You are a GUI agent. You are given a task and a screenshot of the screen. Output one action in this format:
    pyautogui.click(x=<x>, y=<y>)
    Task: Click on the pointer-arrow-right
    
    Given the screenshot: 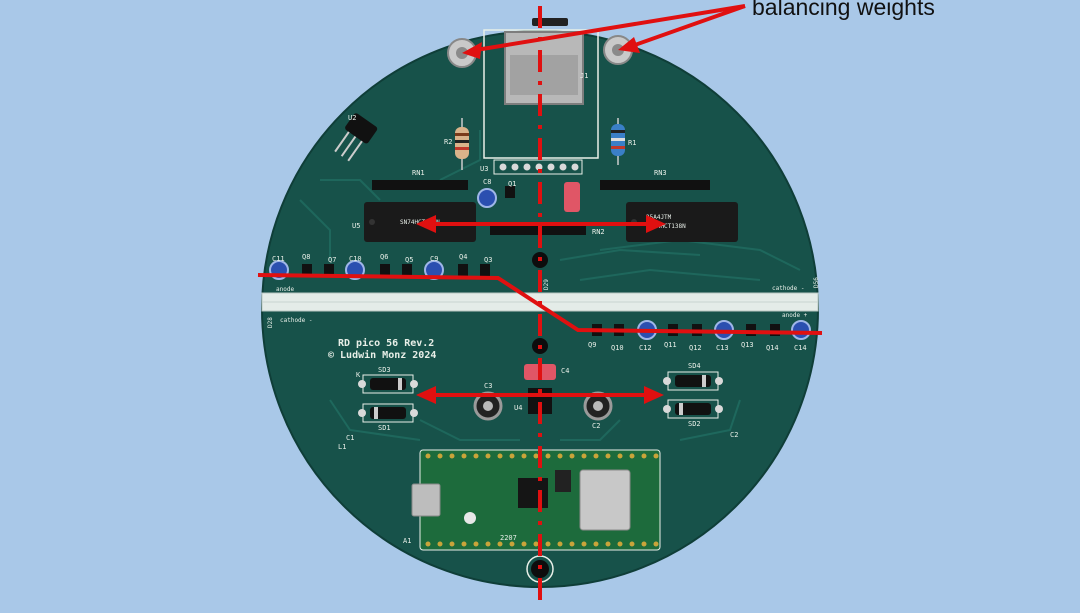 What is the action you would take?
    pyautogui.click(x=688, y=26)
    